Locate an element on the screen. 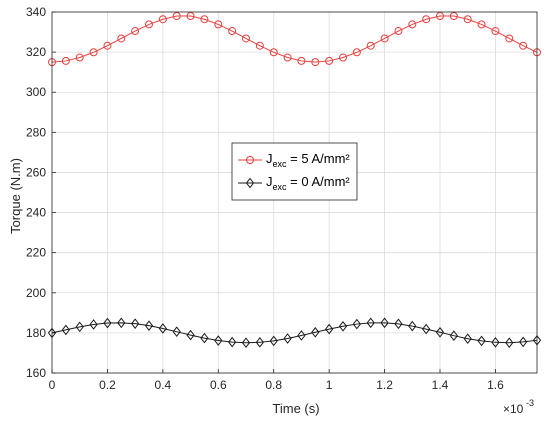 The image size is (550, 422). legend-label-1-suffix: = 5 A/mm² is located at coordinates (319, 158).